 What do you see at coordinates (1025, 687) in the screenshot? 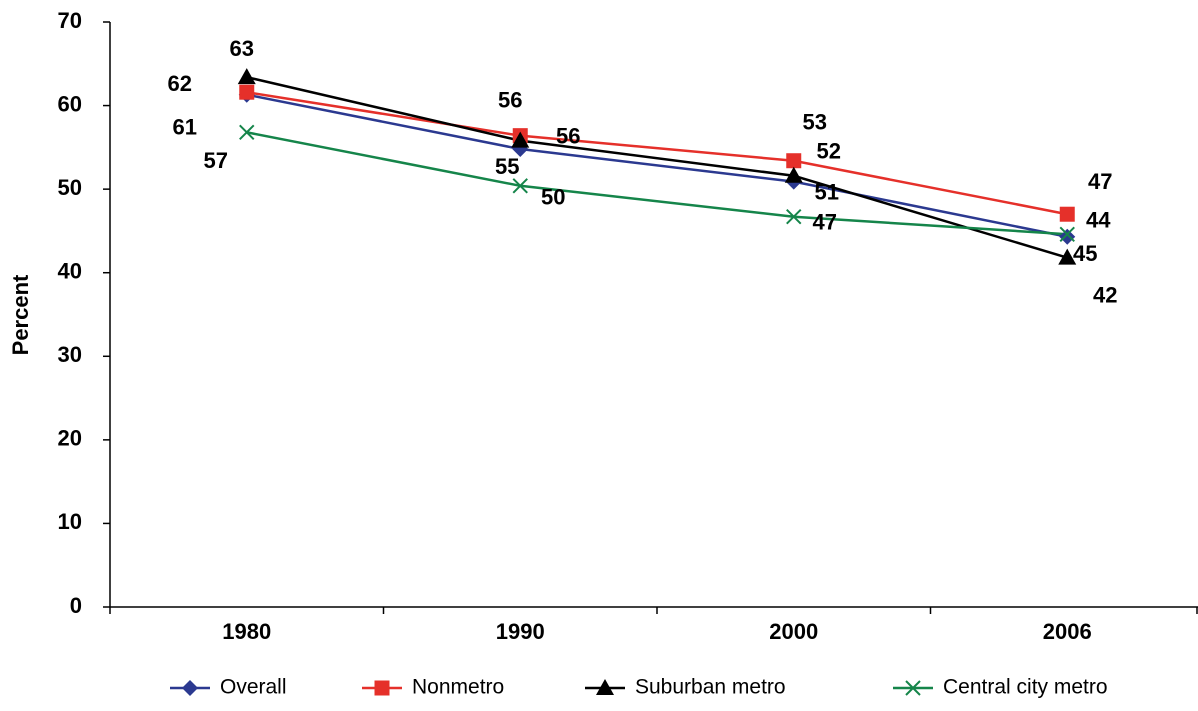
I see `legend-text: Central city metro` at bounding box center [1025, 687].